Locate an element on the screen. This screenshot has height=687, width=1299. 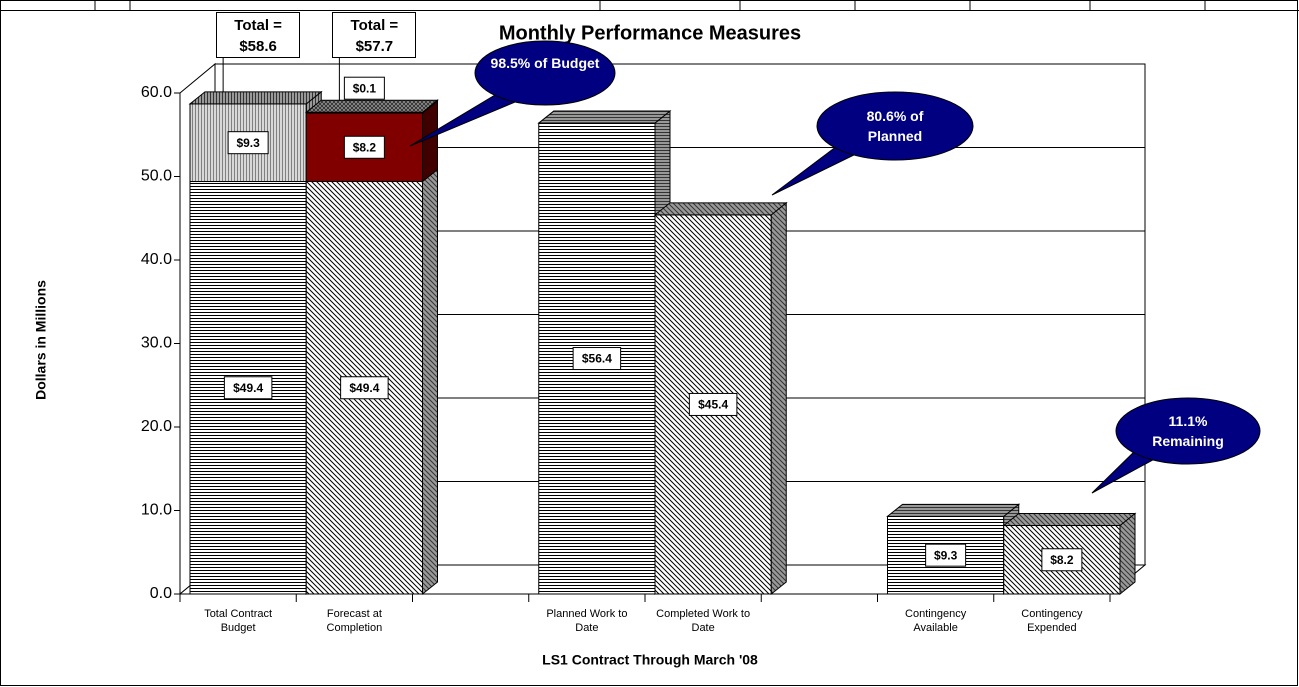
value-label: $0.1 is located at coordinates (365, 88).